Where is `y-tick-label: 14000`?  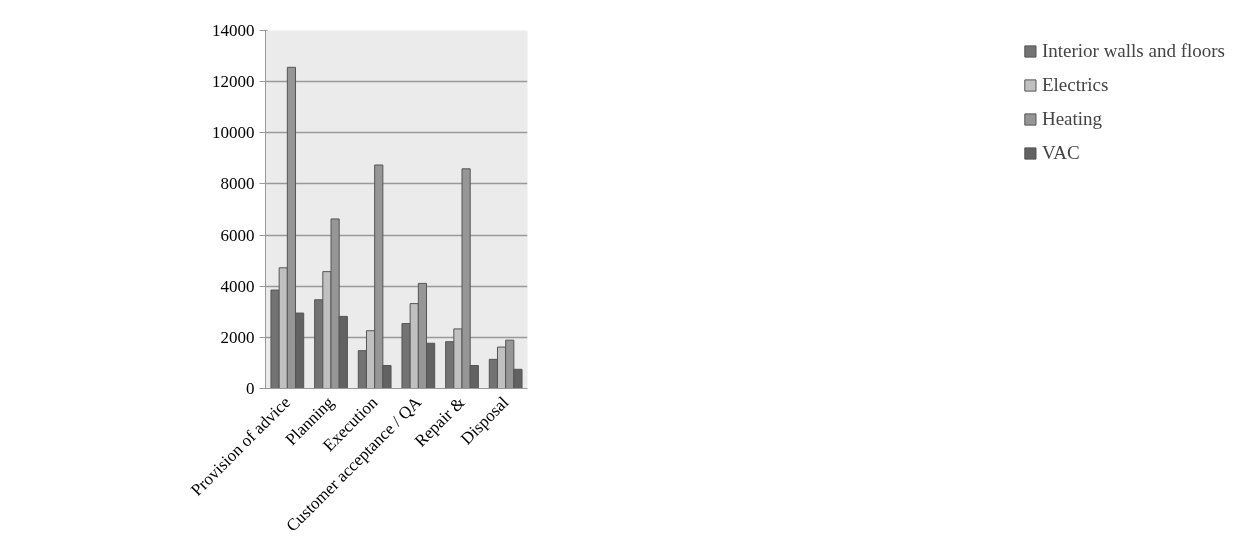
y-tick-label: 14000 is located at coordinates (233, 30).